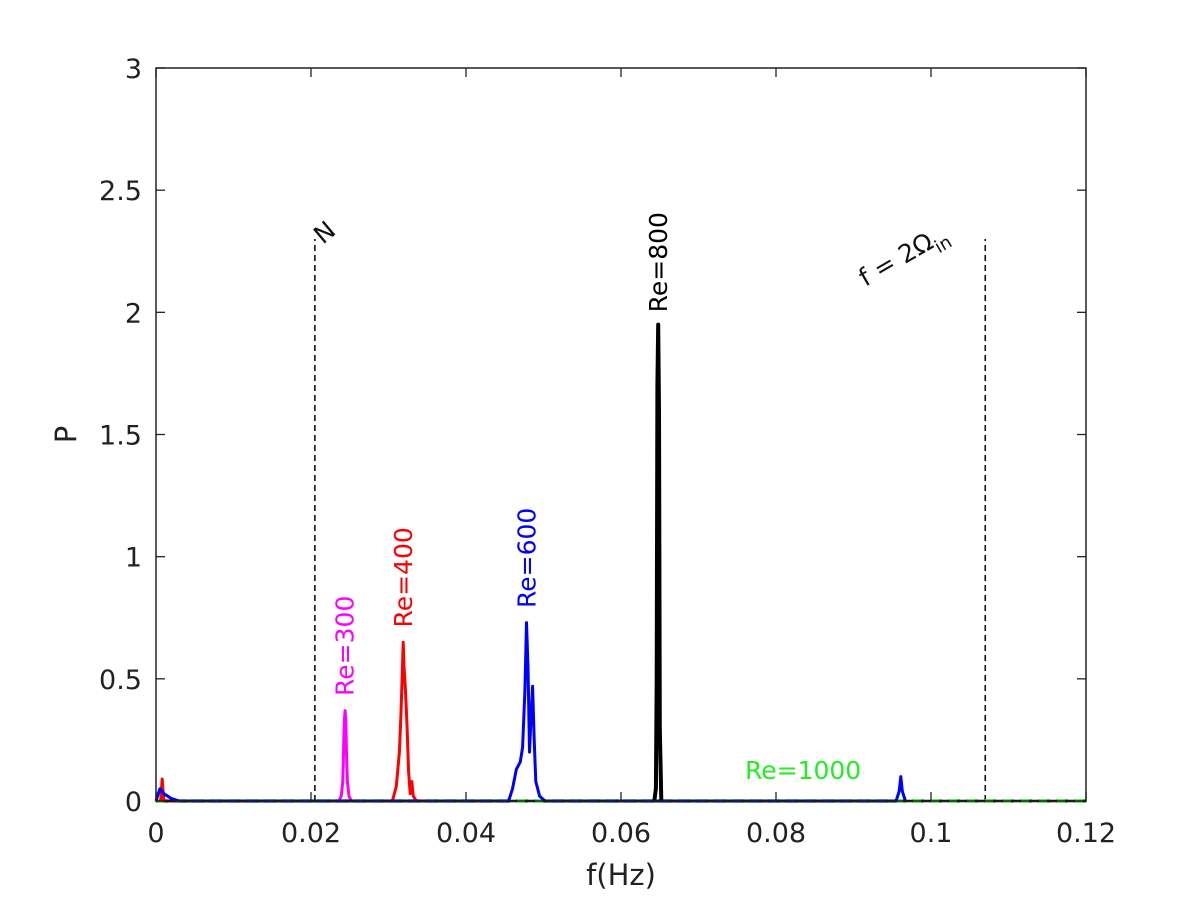  Describe the element at coordinates (621, 833) in the screenshot. I see `x-tick-label: 0.06` at that location.